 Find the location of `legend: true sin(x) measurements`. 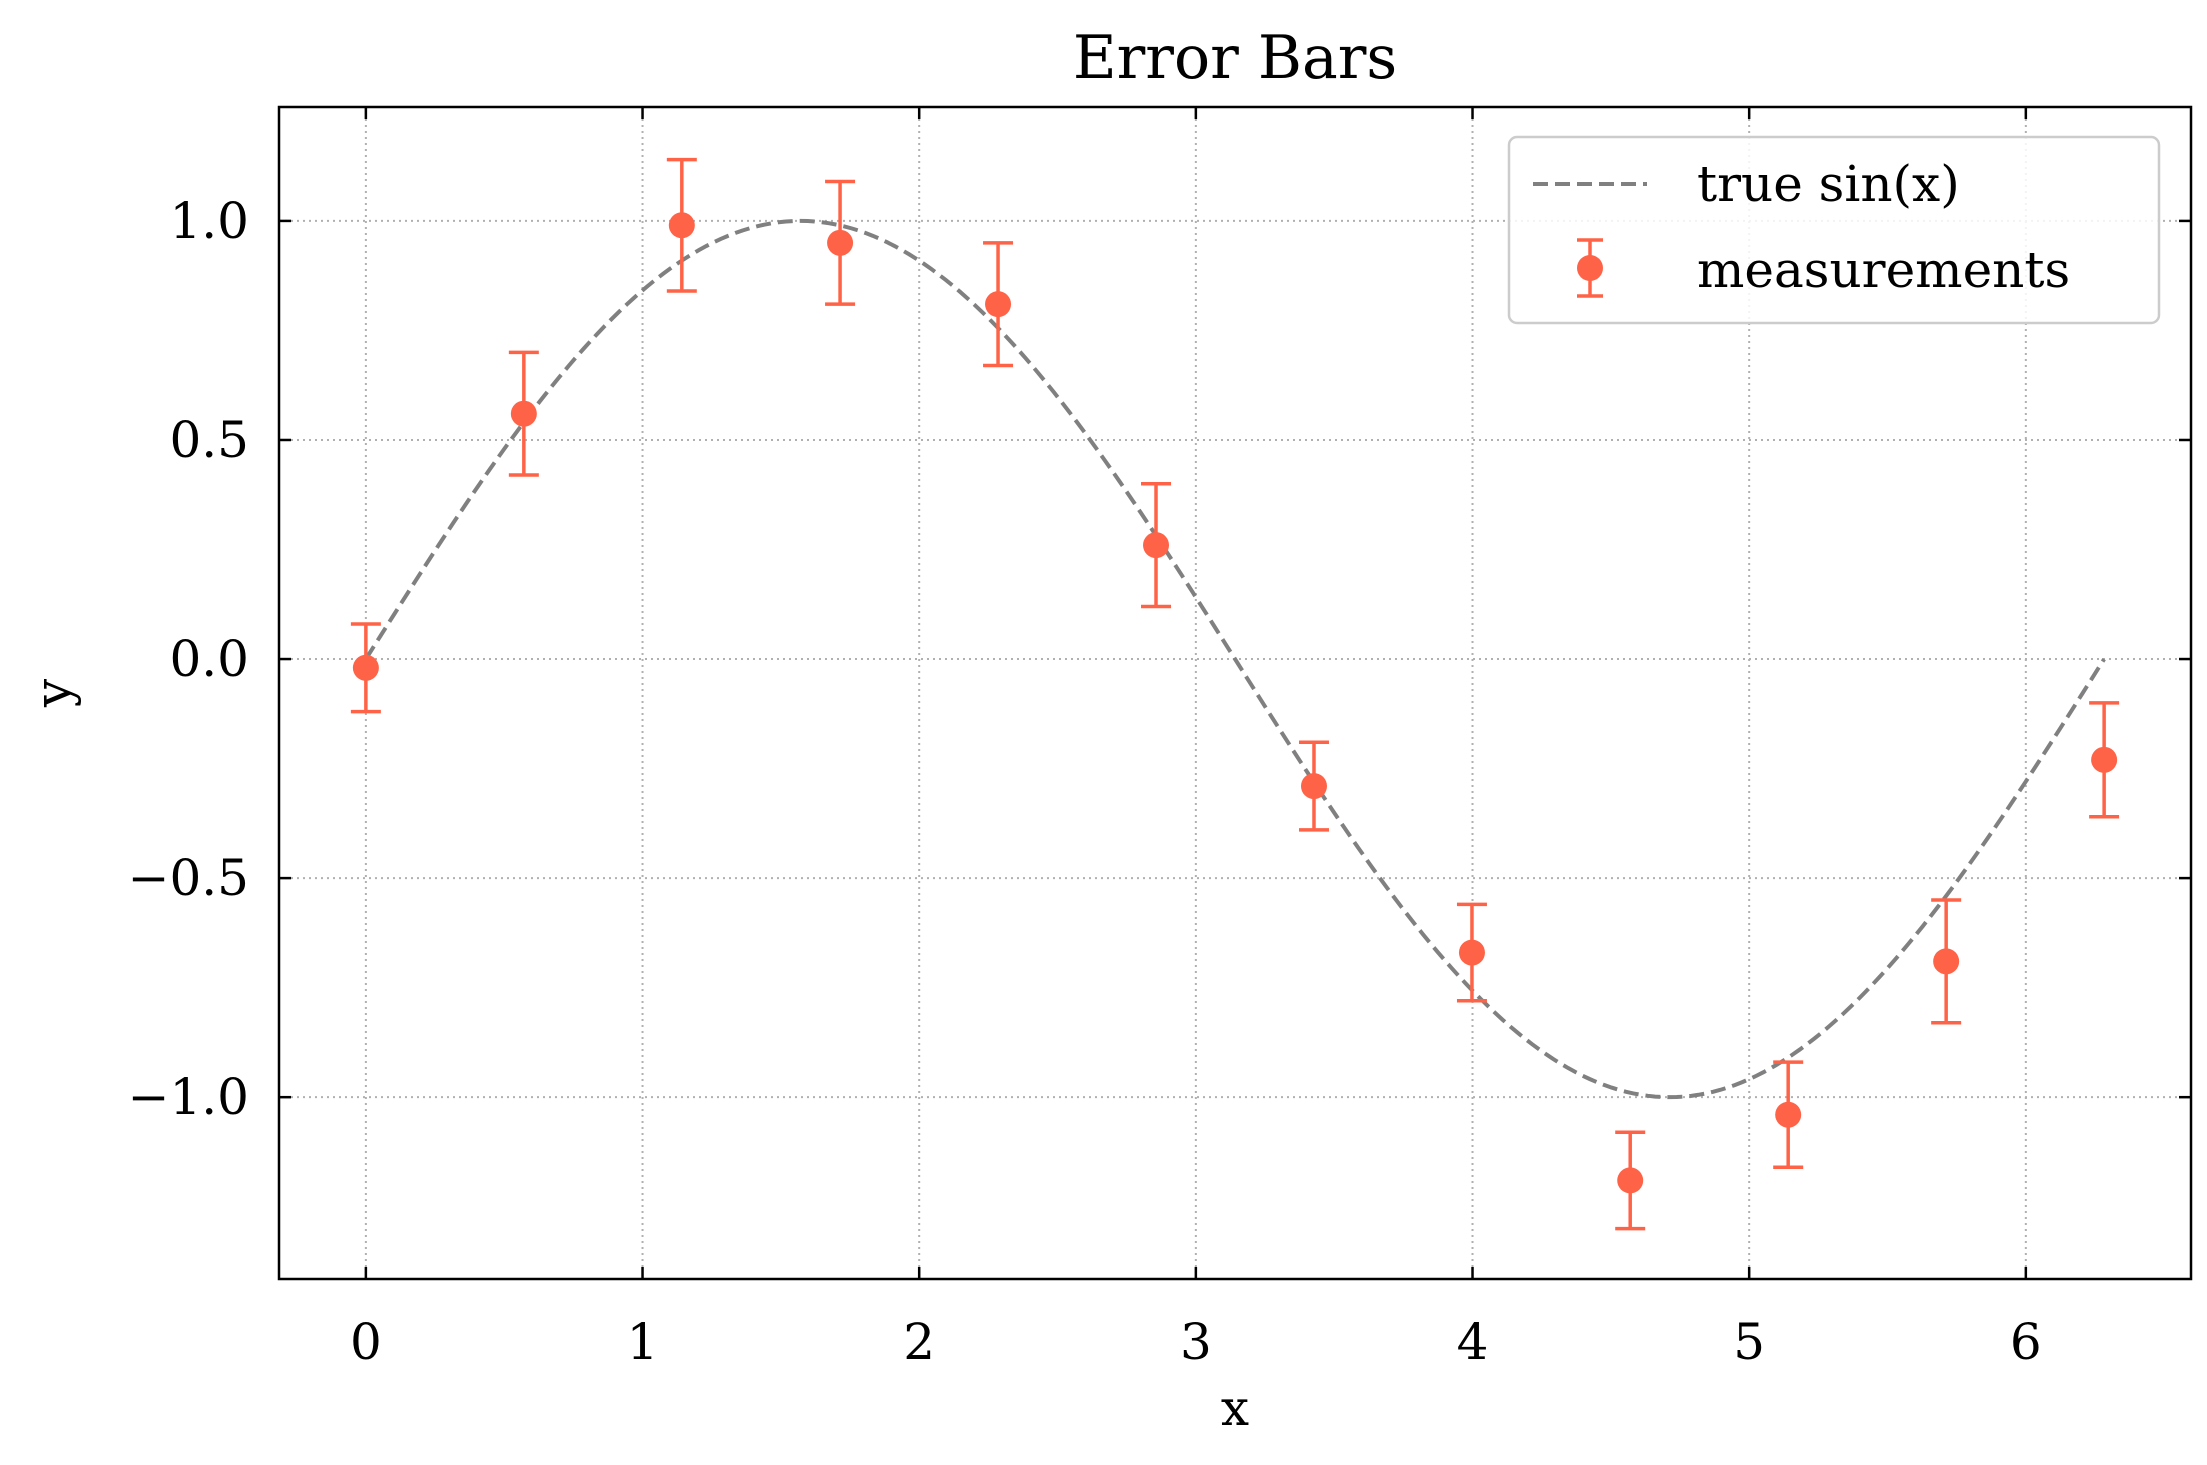

legend: true sin(x) measurements is located at coordinates (1834, 230).